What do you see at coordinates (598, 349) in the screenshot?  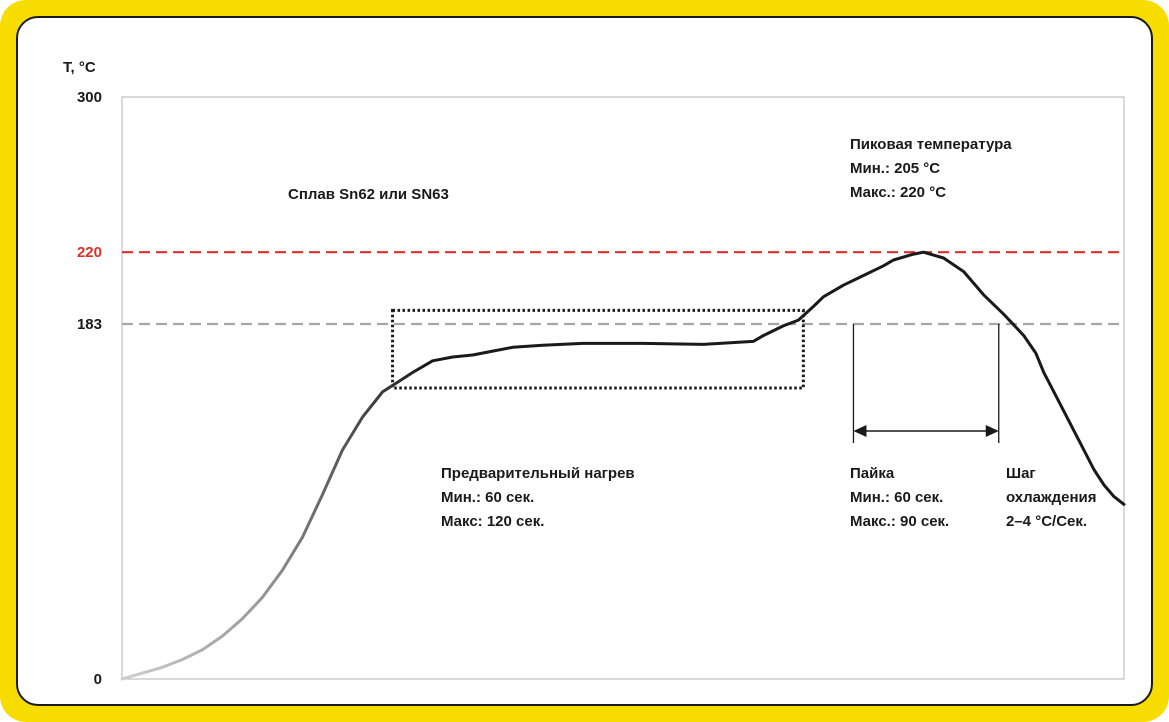 I see `preheat-zone-box` at bounding box center [598, 349].